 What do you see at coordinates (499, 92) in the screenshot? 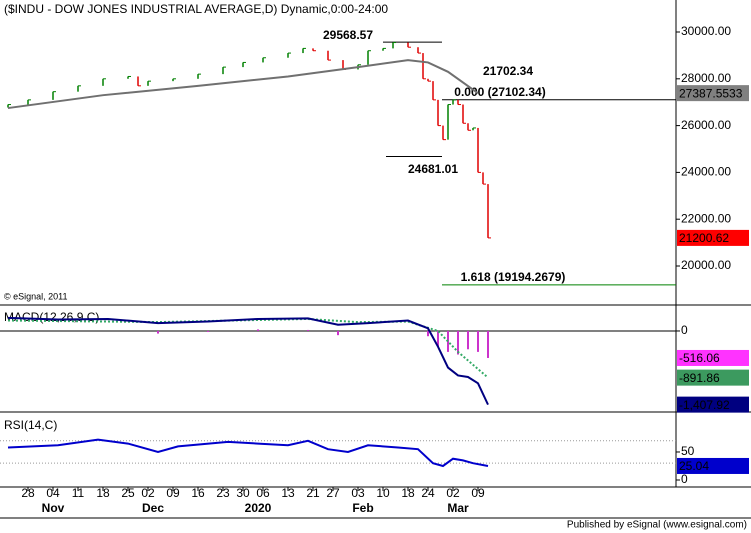
I see `level-label: 0.000 (27102.34)` at bounding box center [499, 92].